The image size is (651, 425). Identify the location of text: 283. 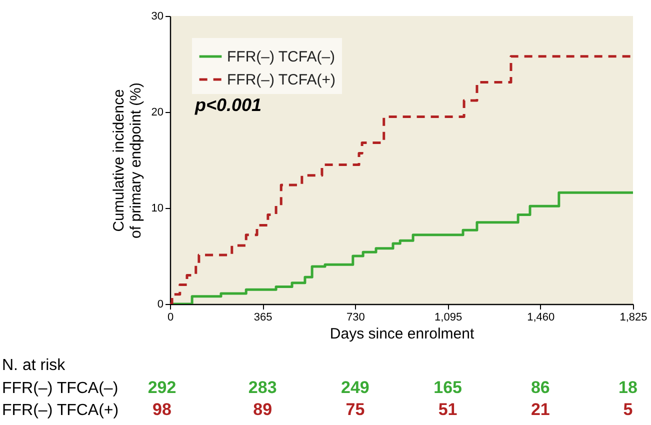
(262, 387).